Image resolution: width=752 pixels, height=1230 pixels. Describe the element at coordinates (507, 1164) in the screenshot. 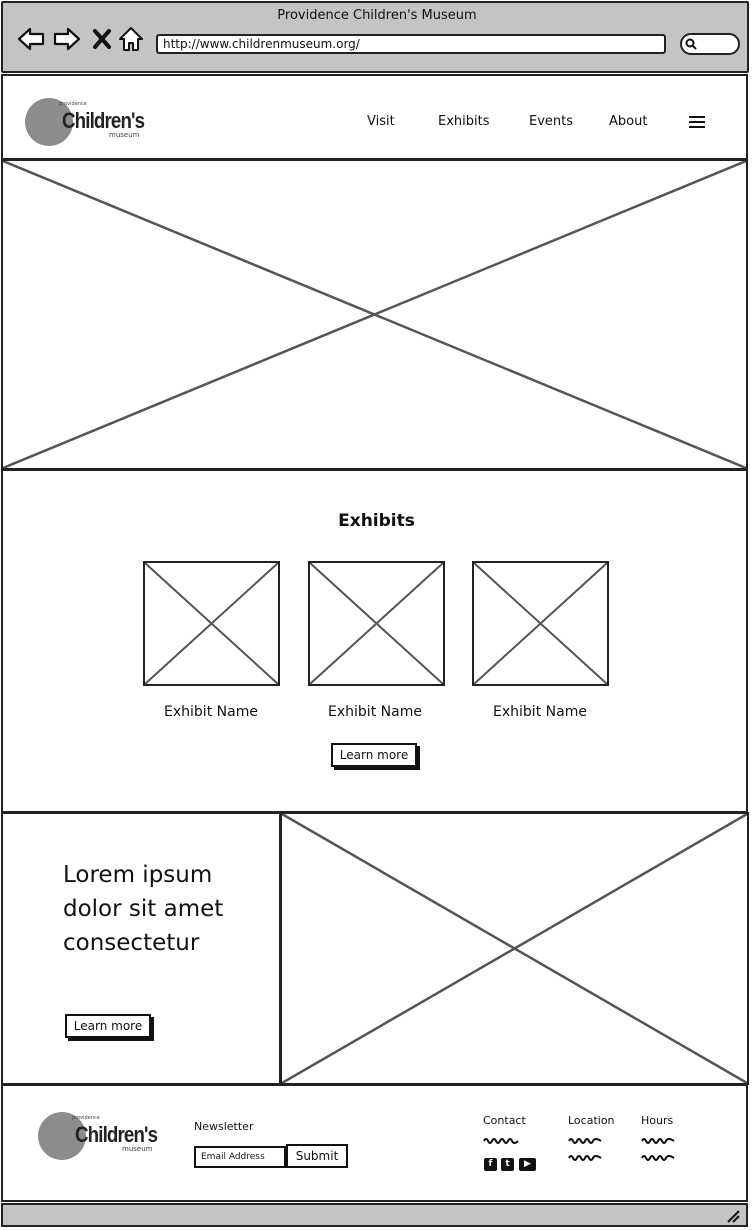

I see `twitter-icon: t` at that location.